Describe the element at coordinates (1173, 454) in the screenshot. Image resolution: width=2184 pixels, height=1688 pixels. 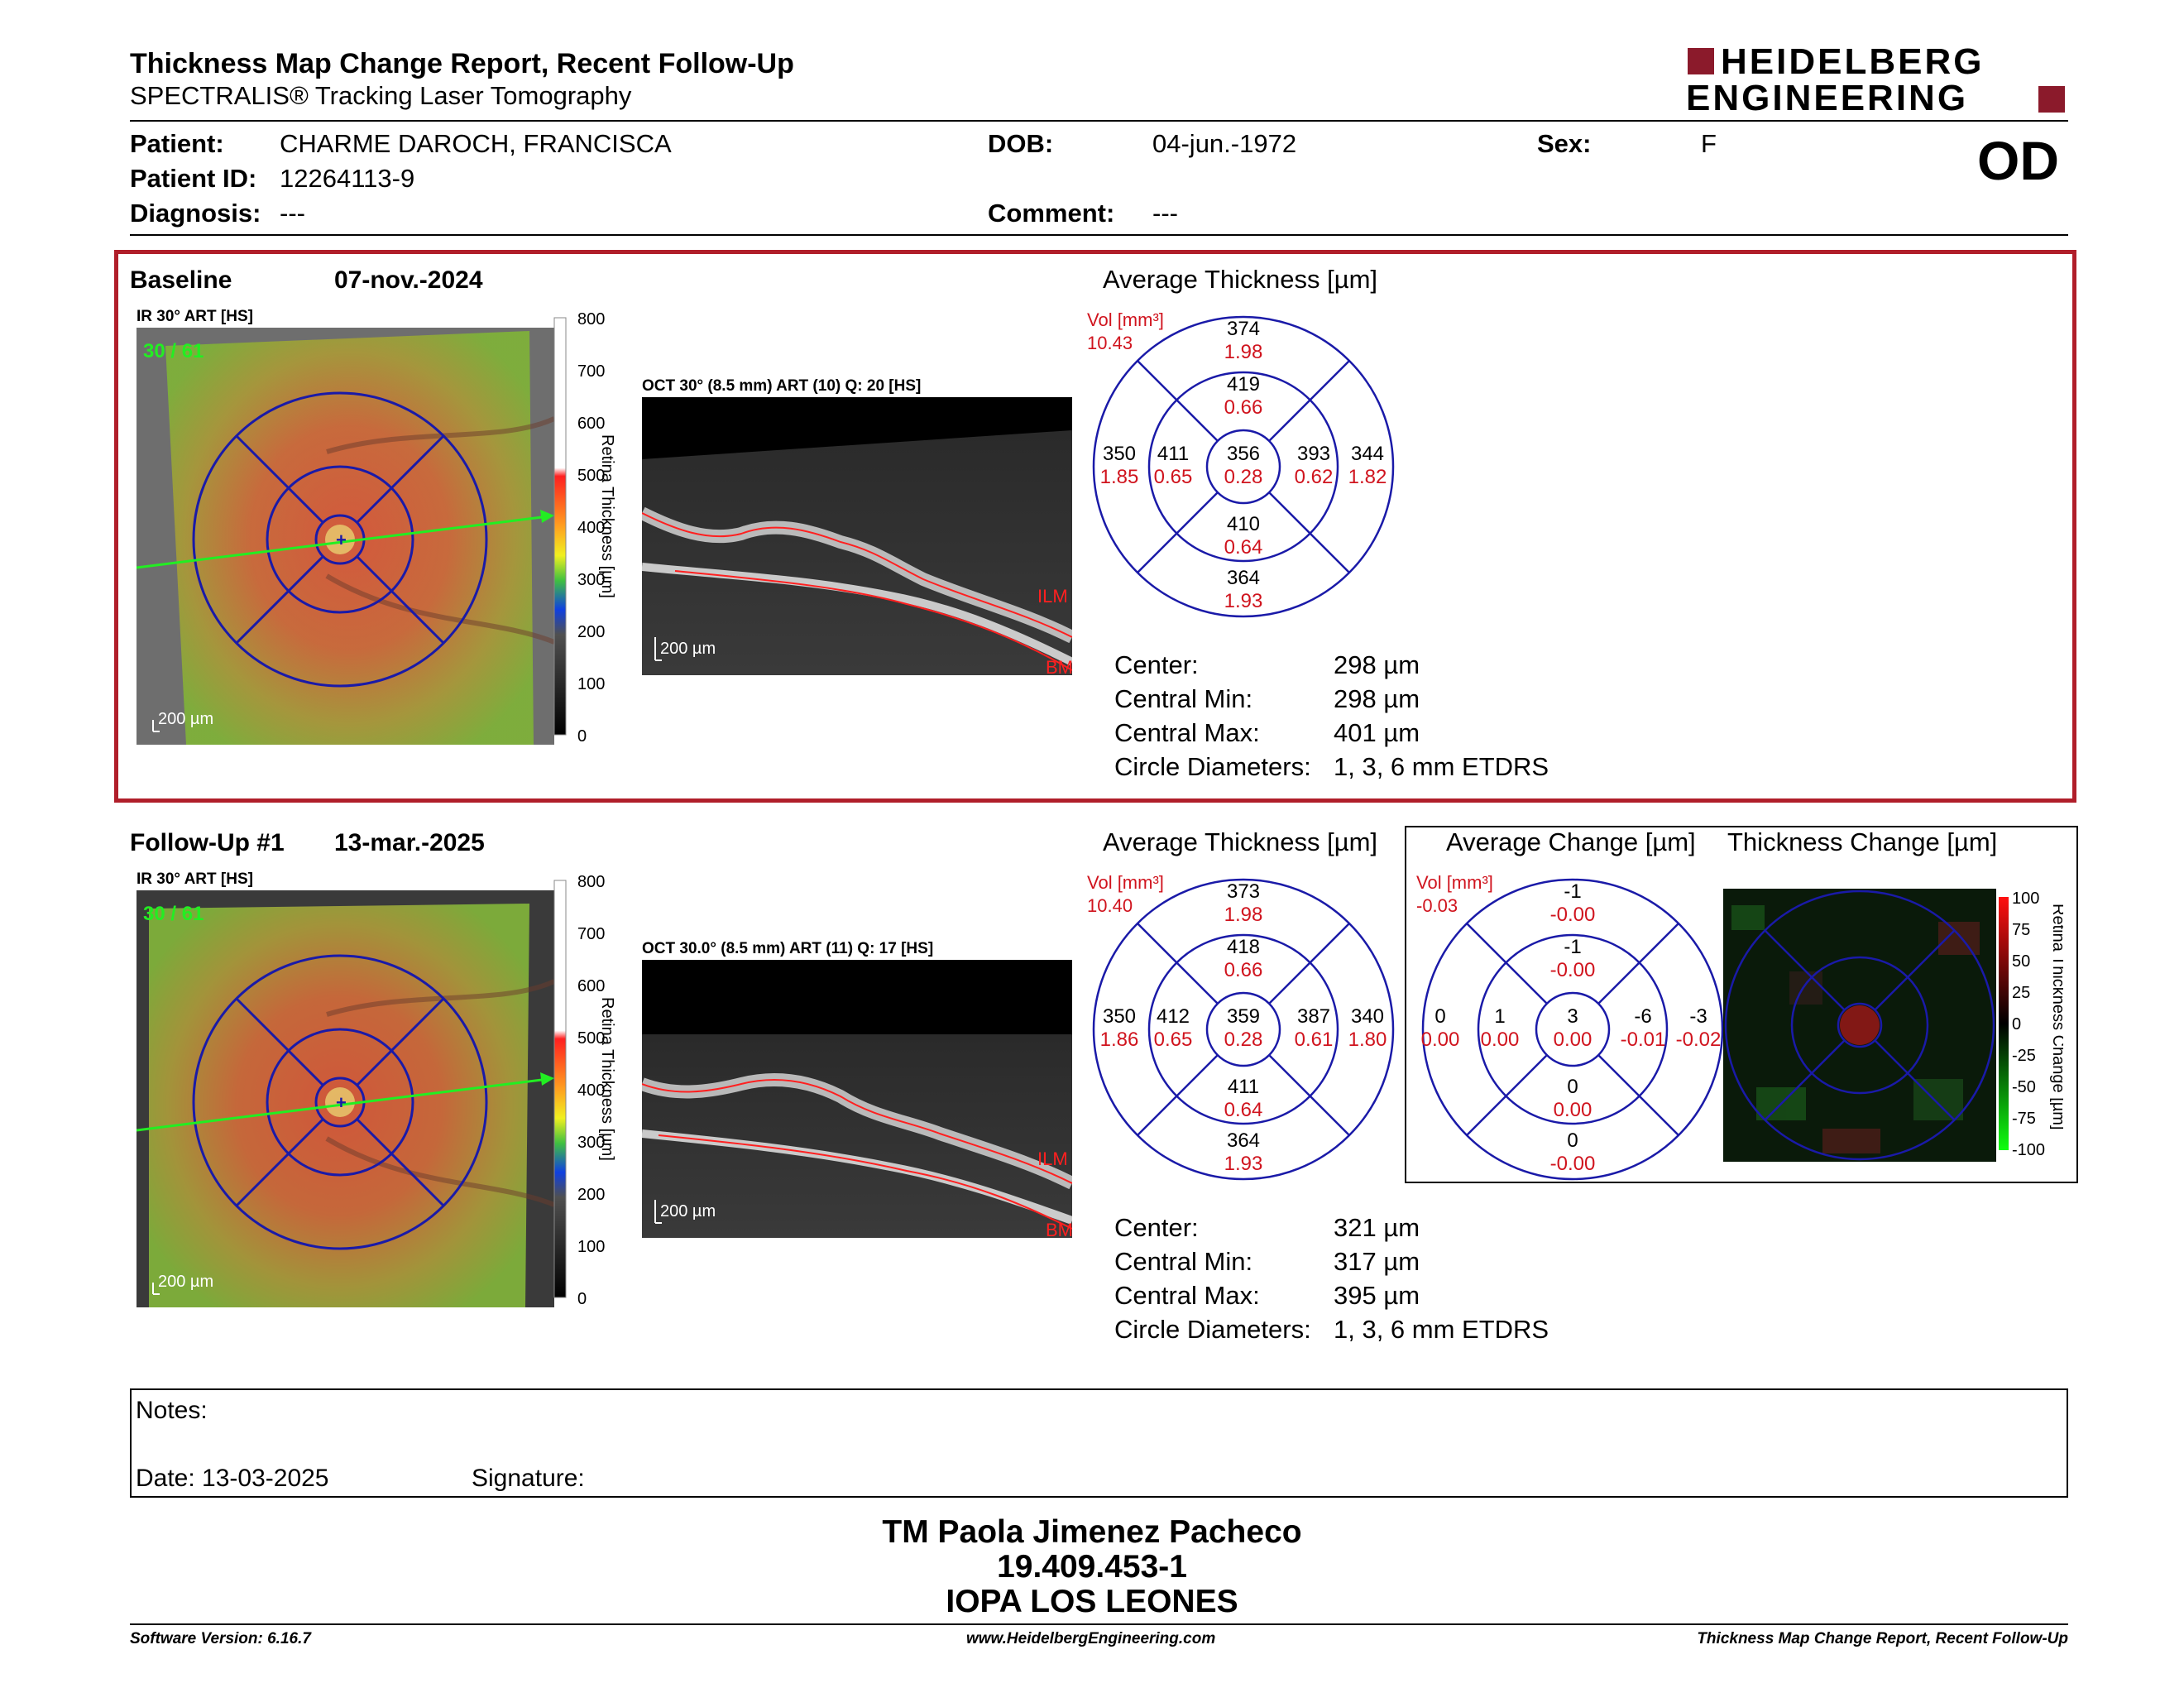
I see `sector-value: 411` at that location.